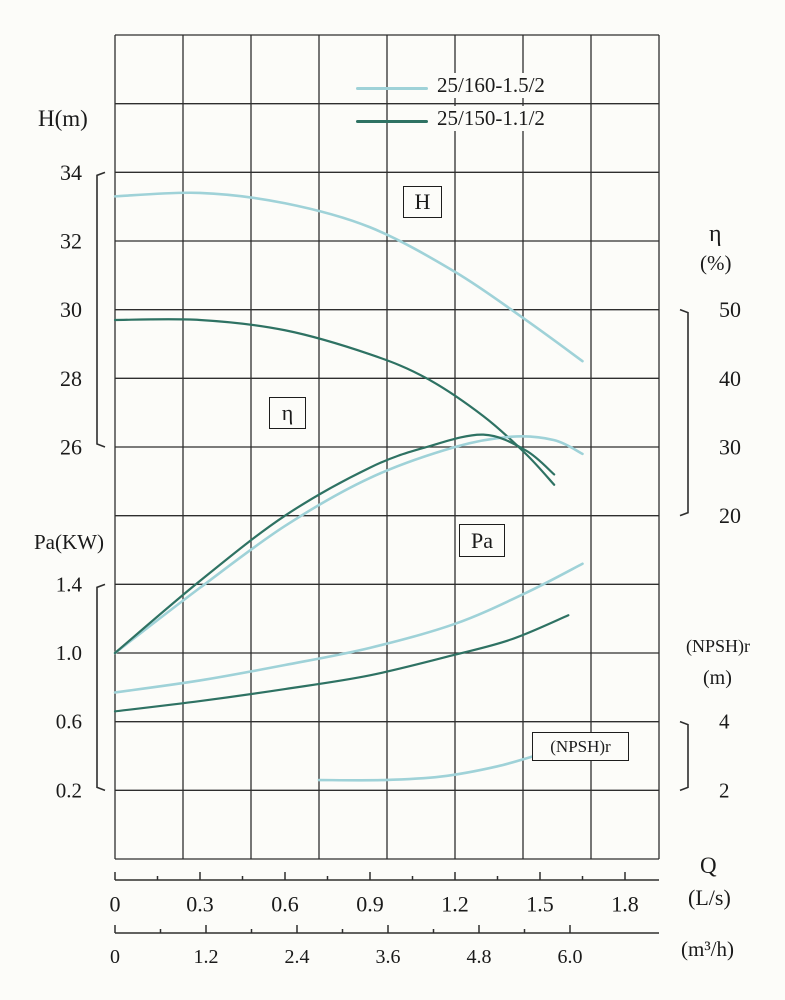 The height and width of the screenshot is (1000, 785). I want to click on curve-eta-dark, so click(334, 544).